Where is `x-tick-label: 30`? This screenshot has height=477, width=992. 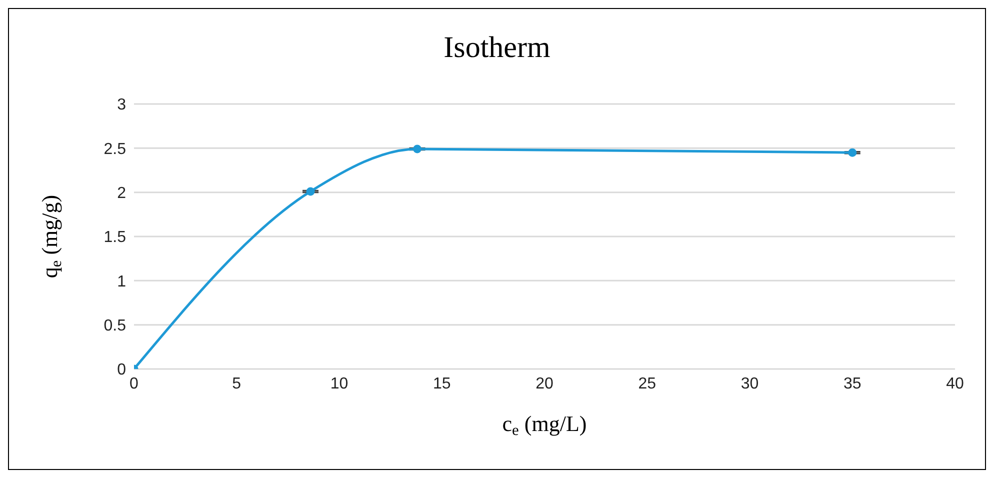
x-tick-label: 30 is located at coordinates (749, 383).